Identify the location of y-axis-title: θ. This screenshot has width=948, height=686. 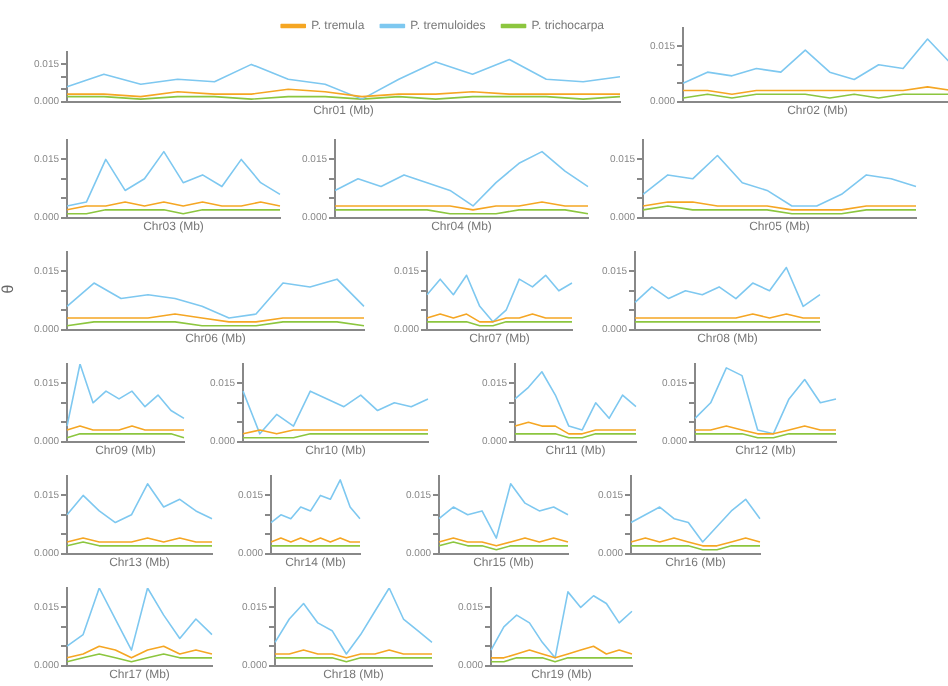
(9, 289).